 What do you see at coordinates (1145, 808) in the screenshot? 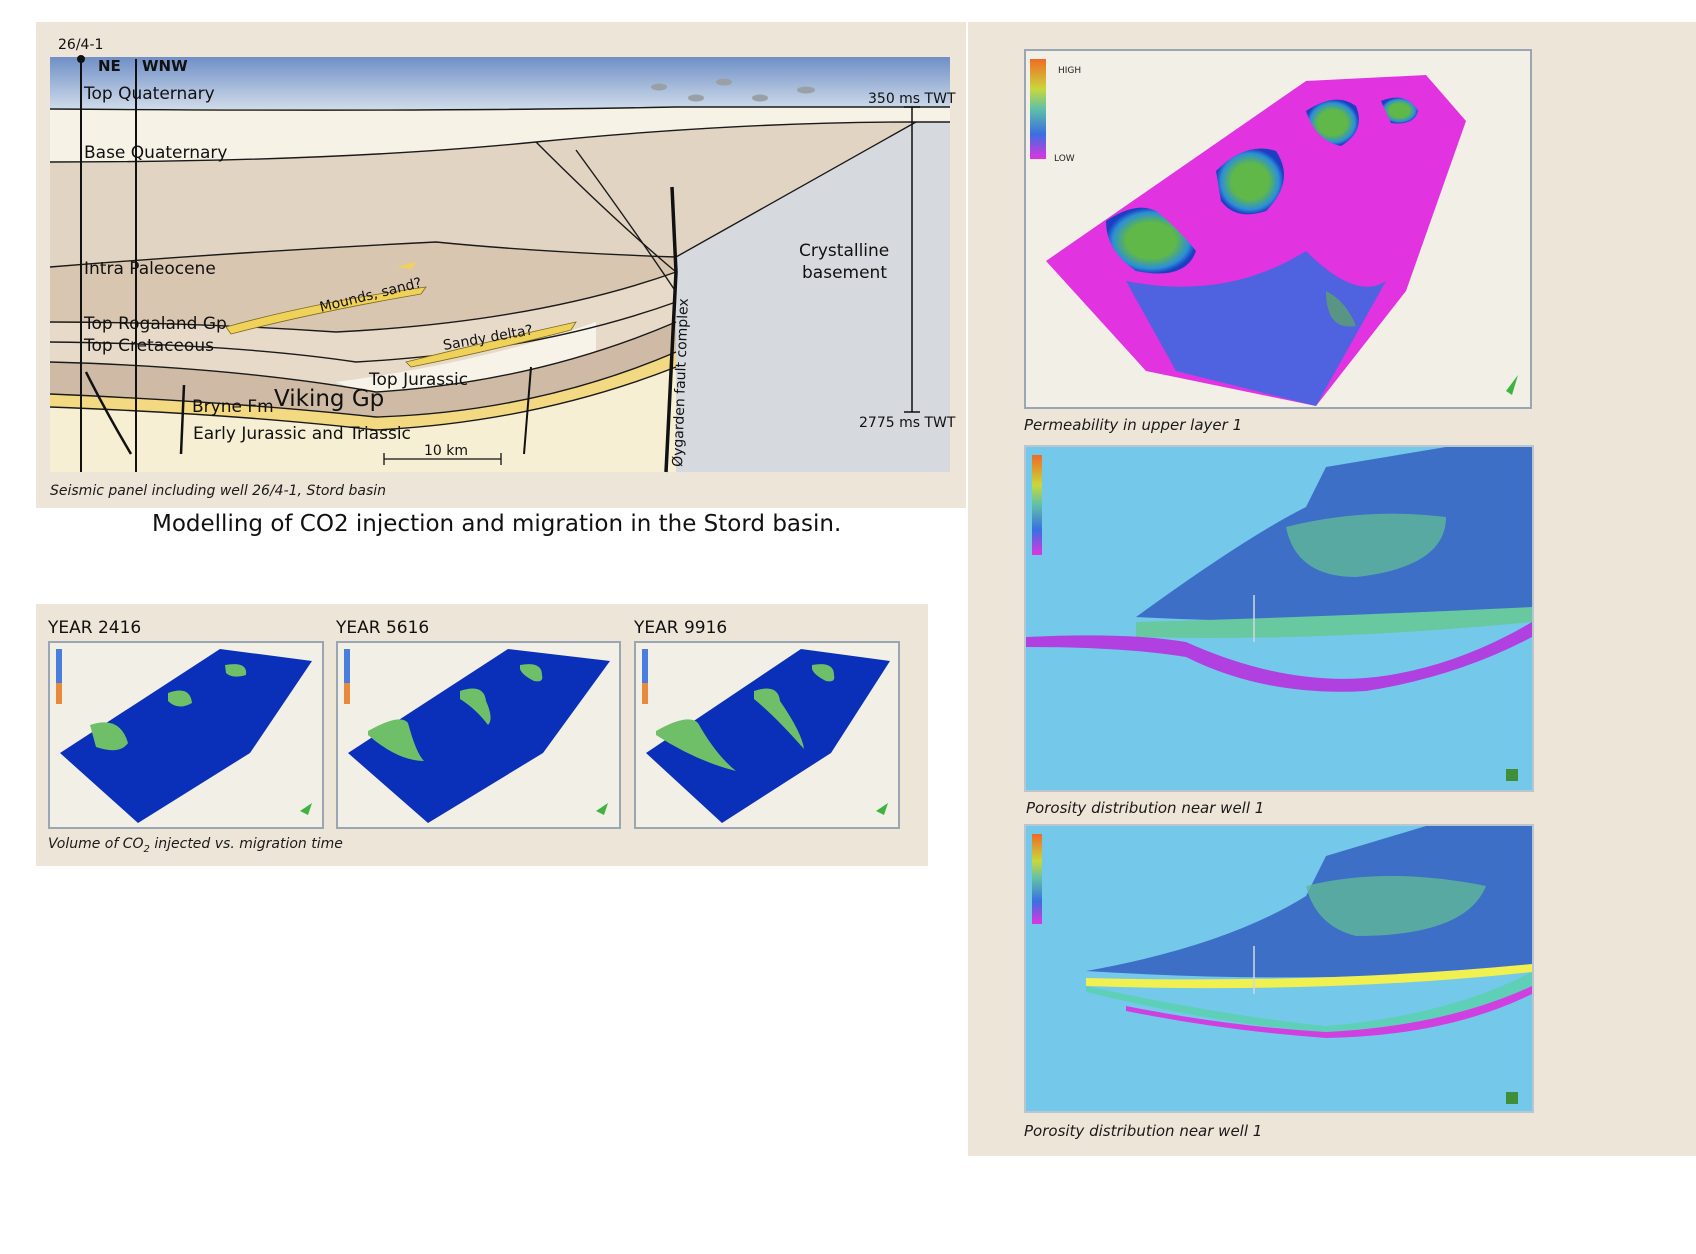
I see `porosity-caption-1: Porosity distribution near well 1` at bounding box center [1145, 808].